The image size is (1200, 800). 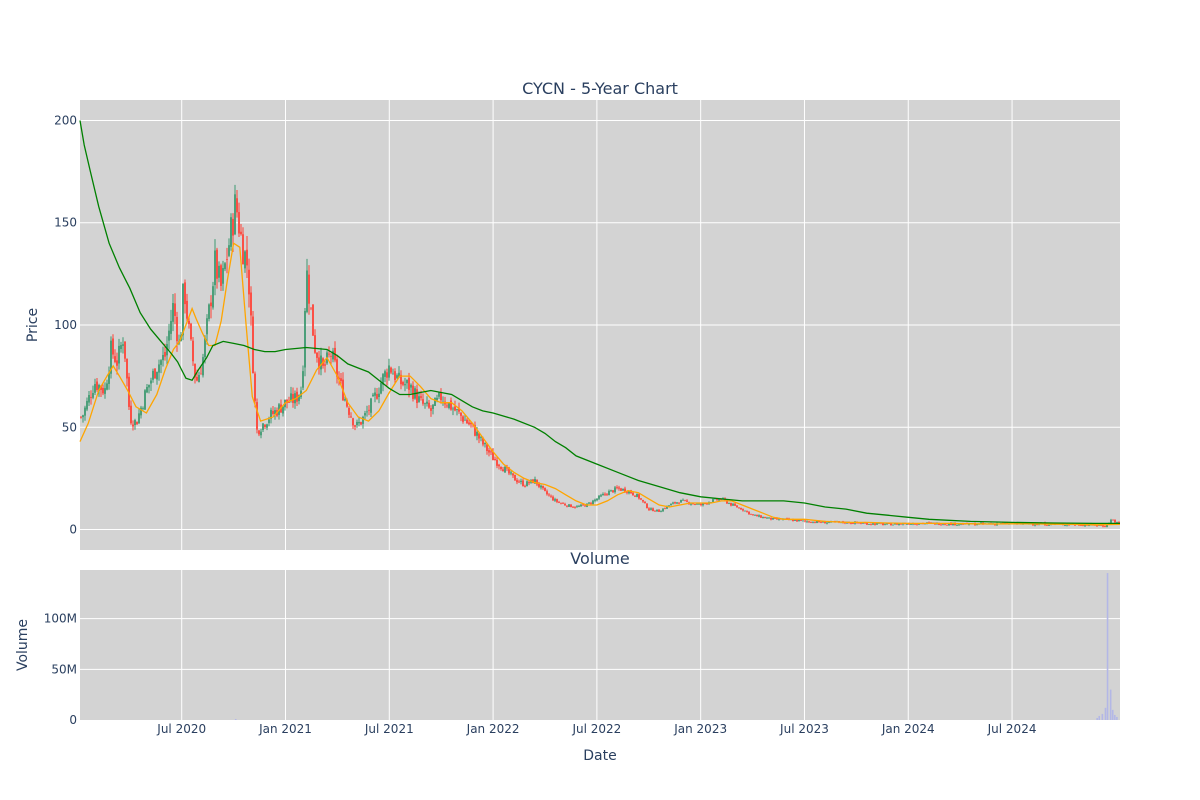 What do you see at coordinates (493, 729) in the screenshot?
I see `date-x-tick-label: Jan 2022` at bounding box center [493, 729].